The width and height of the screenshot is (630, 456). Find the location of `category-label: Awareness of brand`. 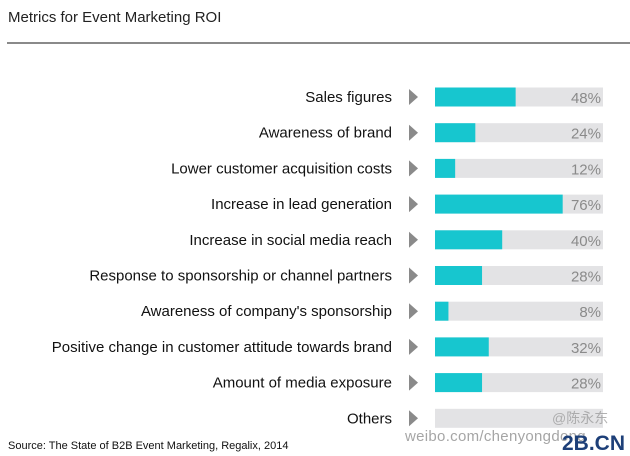

category-label: Awareness of brand is located at coordinates (325, 133).